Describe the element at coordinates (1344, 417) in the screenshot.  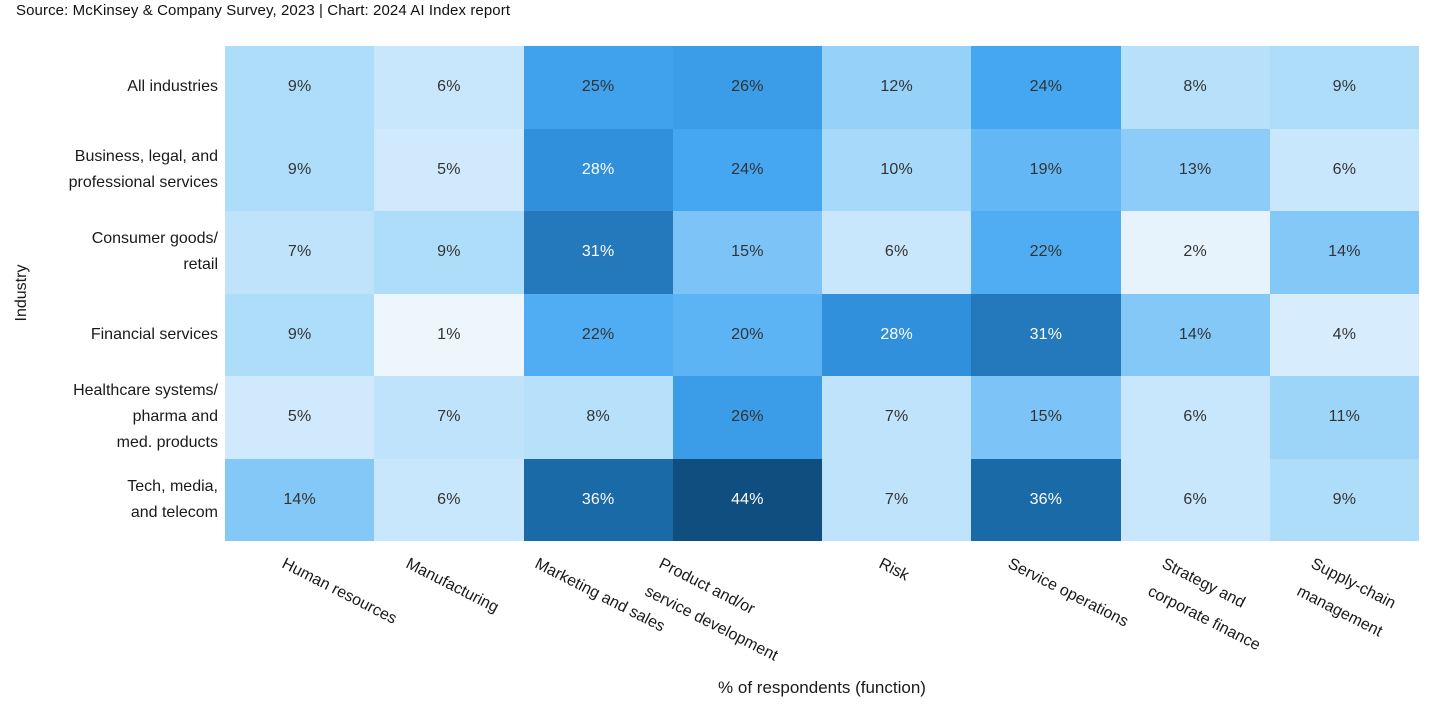
I see `heatmap-cell: 11%` at that location.